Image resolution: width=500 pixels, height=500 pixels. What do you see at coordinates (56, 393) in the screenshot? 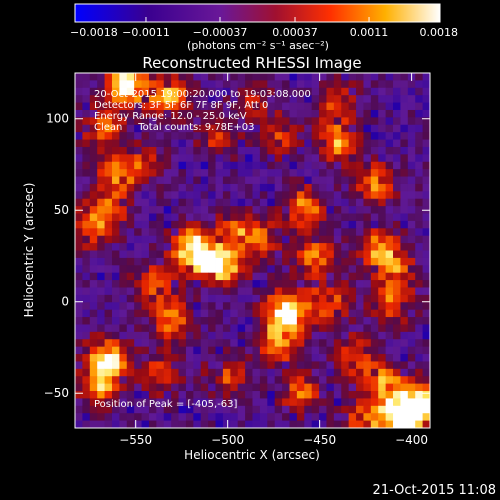
I see `y-tick-label: −50` at bounding box center [56, 393].